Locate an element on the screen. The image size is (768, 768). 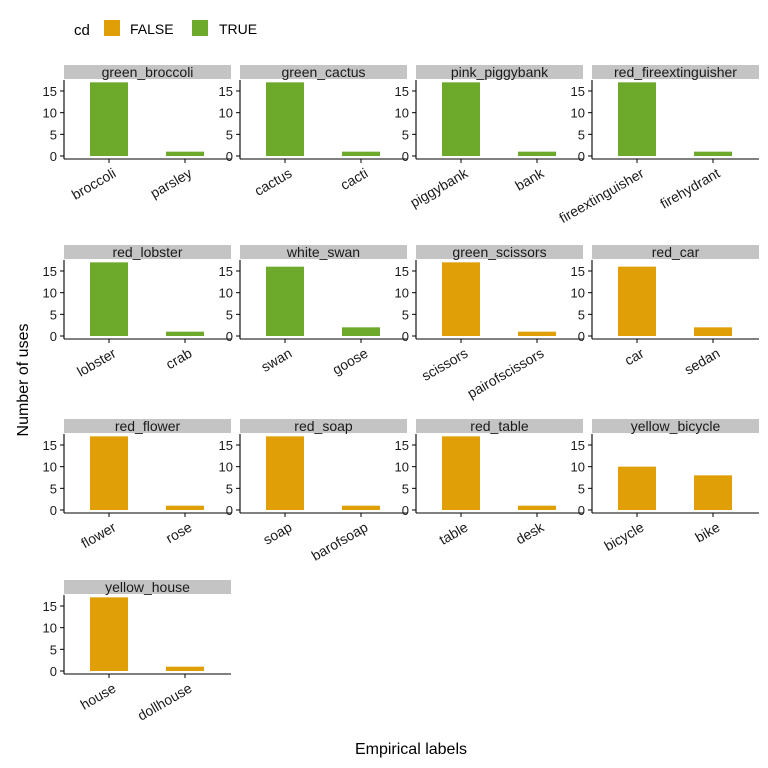
legend-swatch-false is located at coordinates (112, 28).